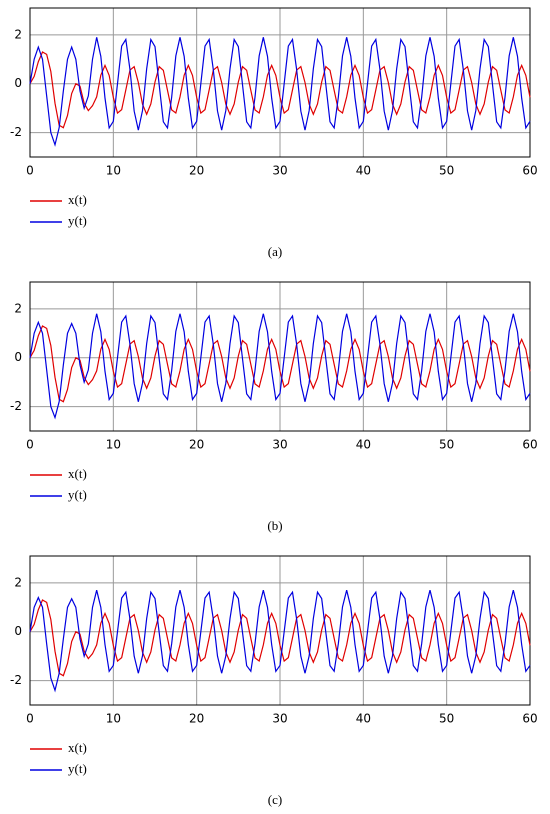 The image size is (550, 814). Describe the element at coordinates (275, 799) in the screenshot. I see `caption: (c)` at that location.